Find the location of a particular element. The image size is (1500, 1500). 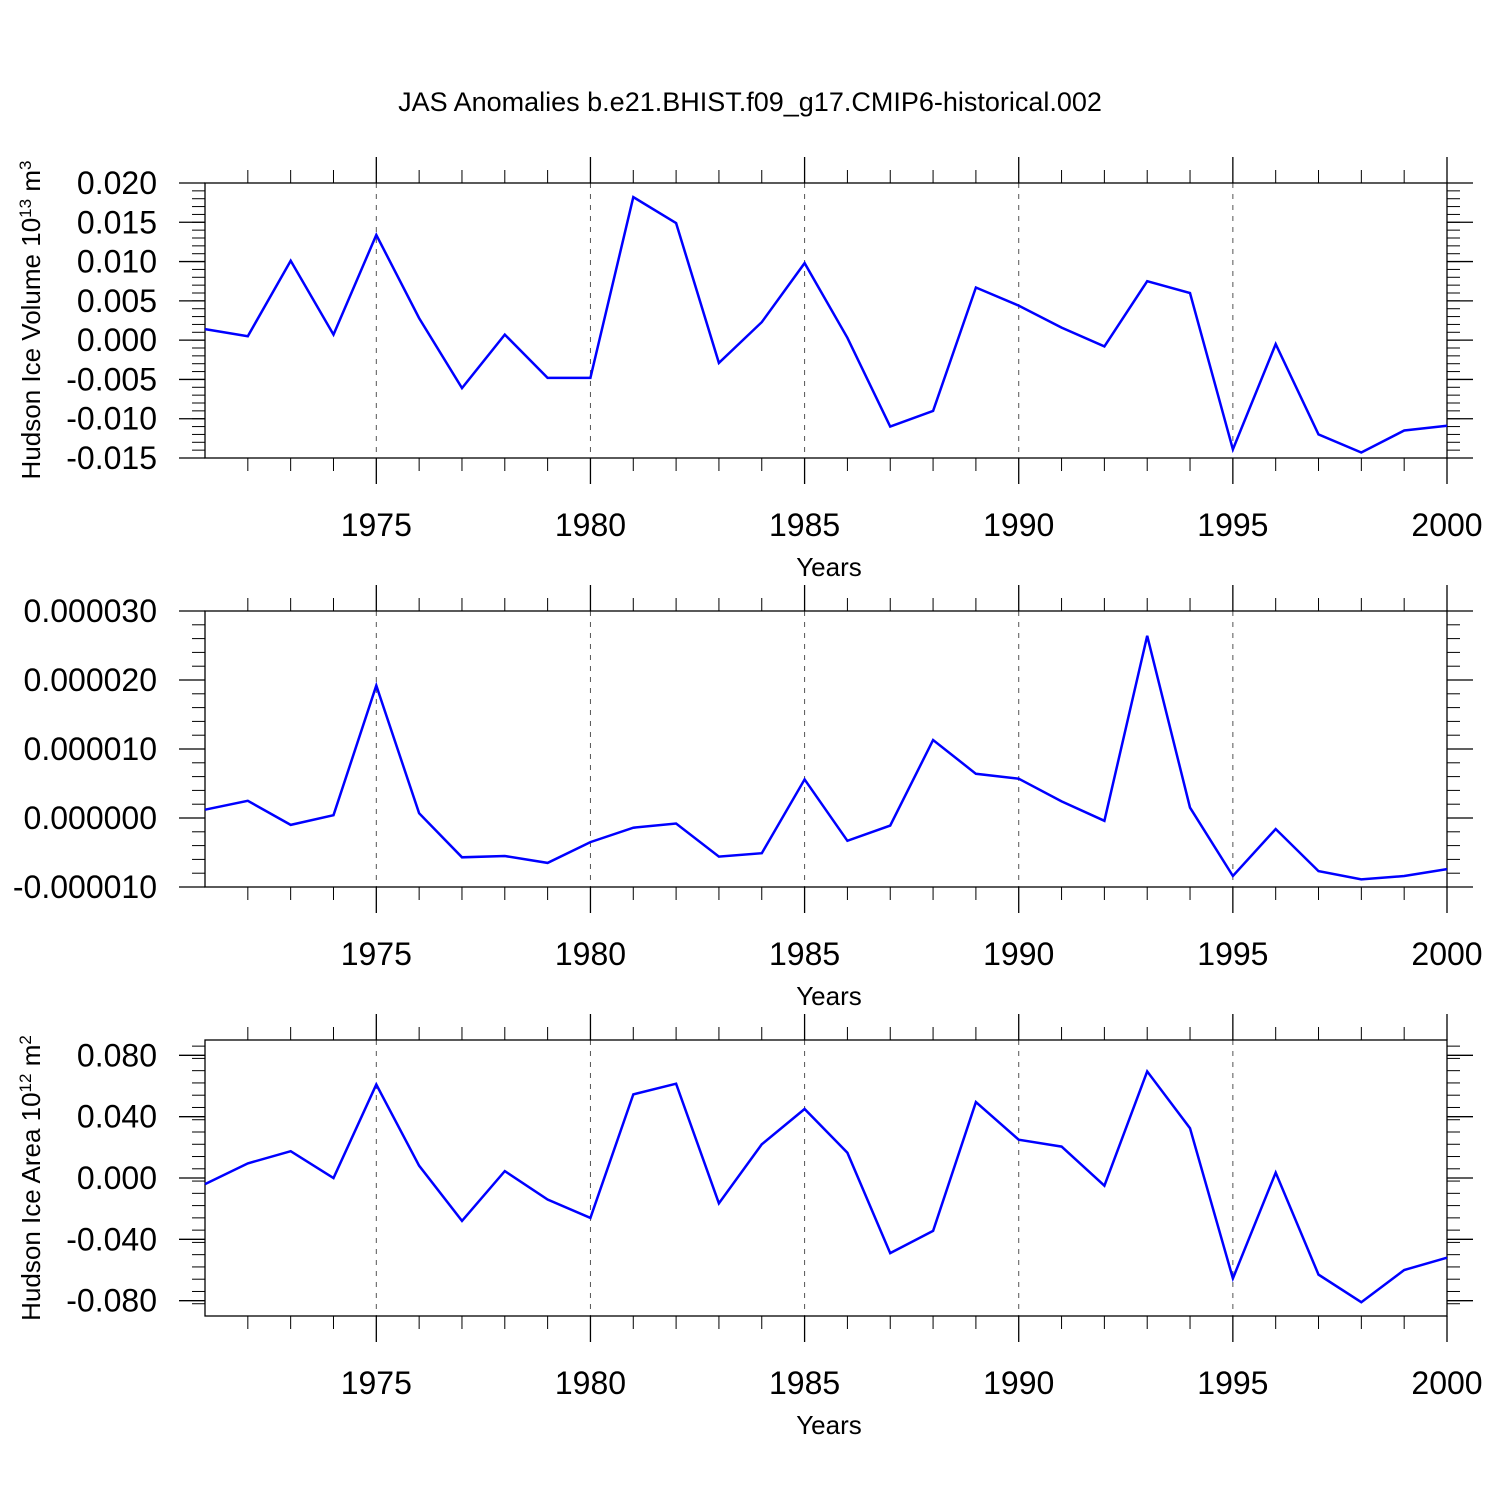

y-tick-label: 0.015 is located at coordinates (117, 222).